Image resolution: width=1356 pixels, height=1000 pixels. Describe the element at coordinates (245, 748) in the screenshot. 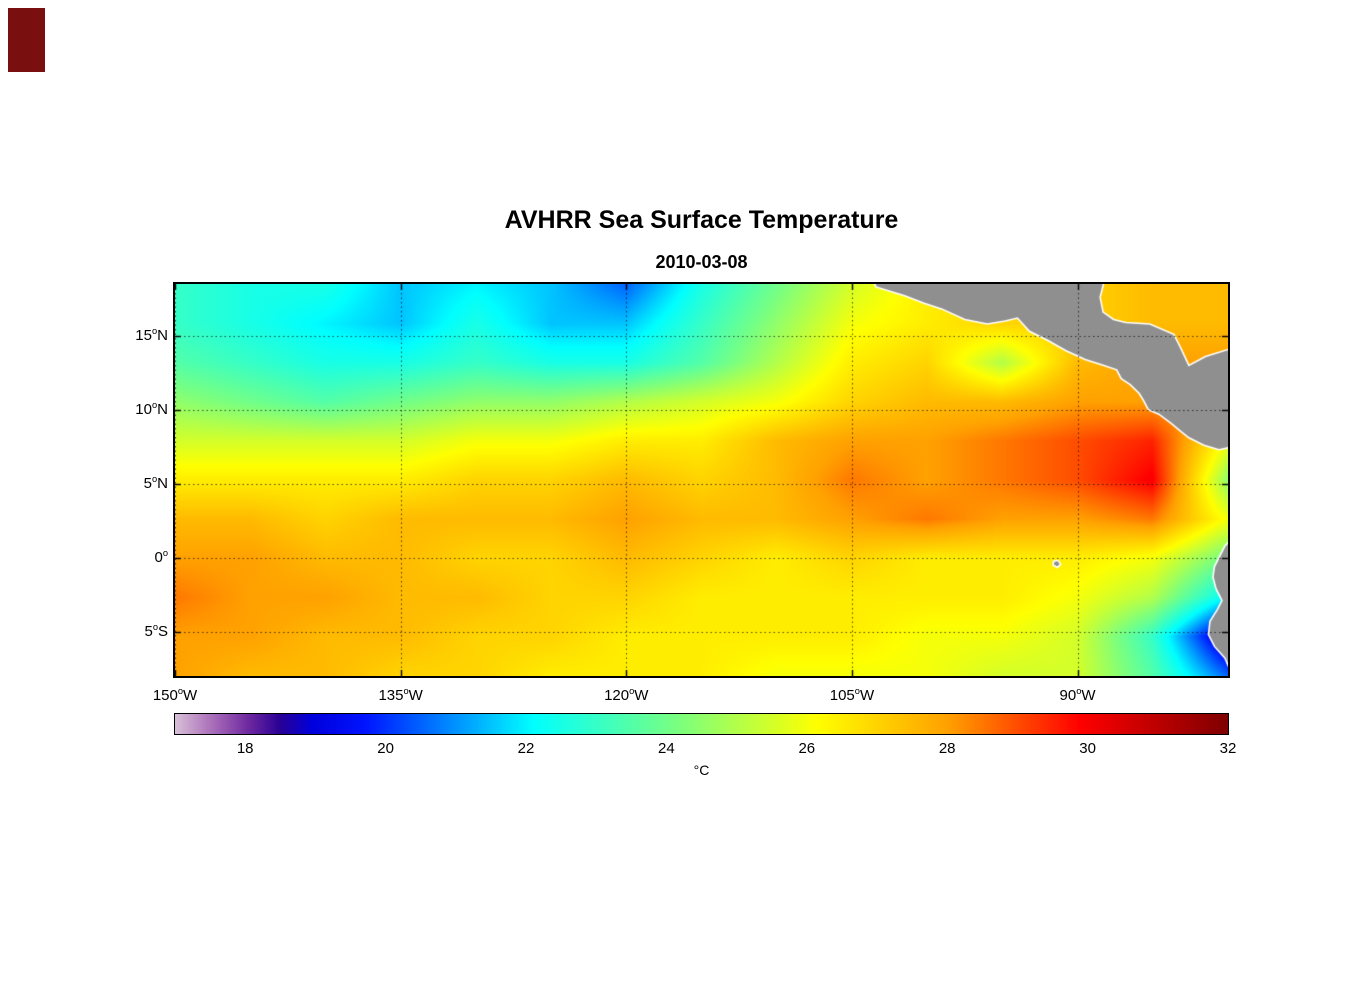

I see `colorbar-tick-label: 18` at that location.